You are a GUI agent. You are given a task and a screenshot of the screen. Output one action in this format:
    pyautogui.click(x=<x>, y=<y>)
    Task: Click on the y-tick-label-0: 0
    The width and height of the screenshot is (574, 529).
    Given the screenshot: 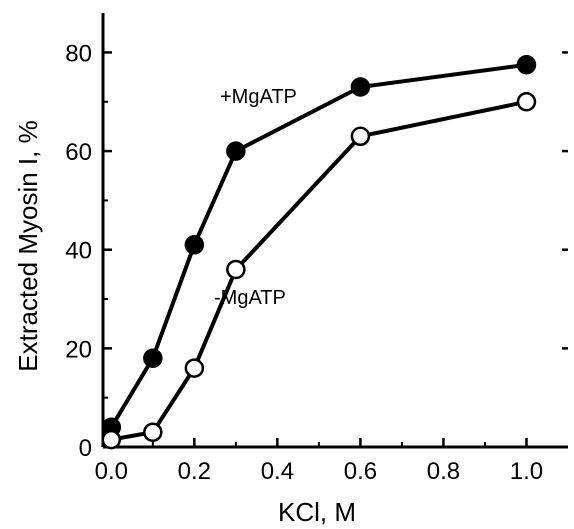 What is the action you would take?
    pyautogui.click(x=85, y=448)
    